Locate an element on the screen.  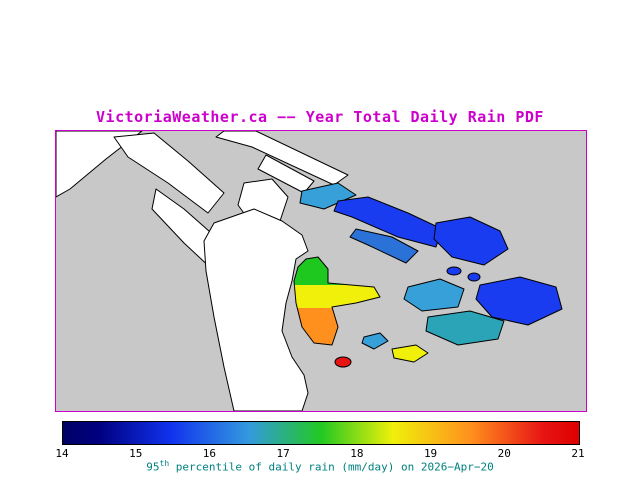
colorbar-tick: 17 is located at coordinates (283, 453).